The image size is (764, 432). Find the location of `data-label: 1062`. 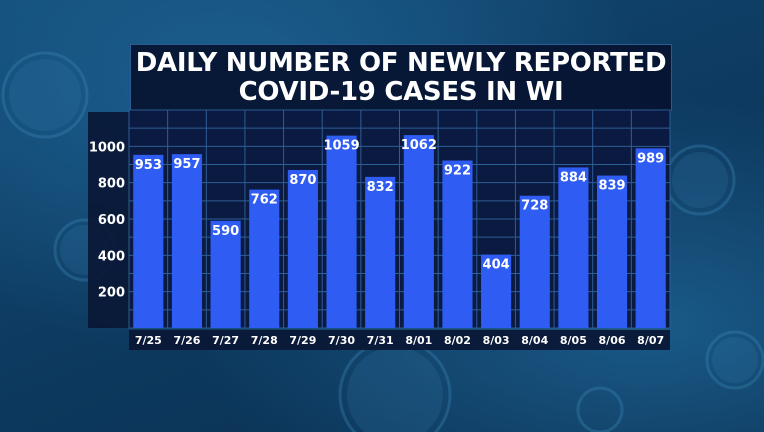

data-label: 1062 is located at coordinates (419, 145).